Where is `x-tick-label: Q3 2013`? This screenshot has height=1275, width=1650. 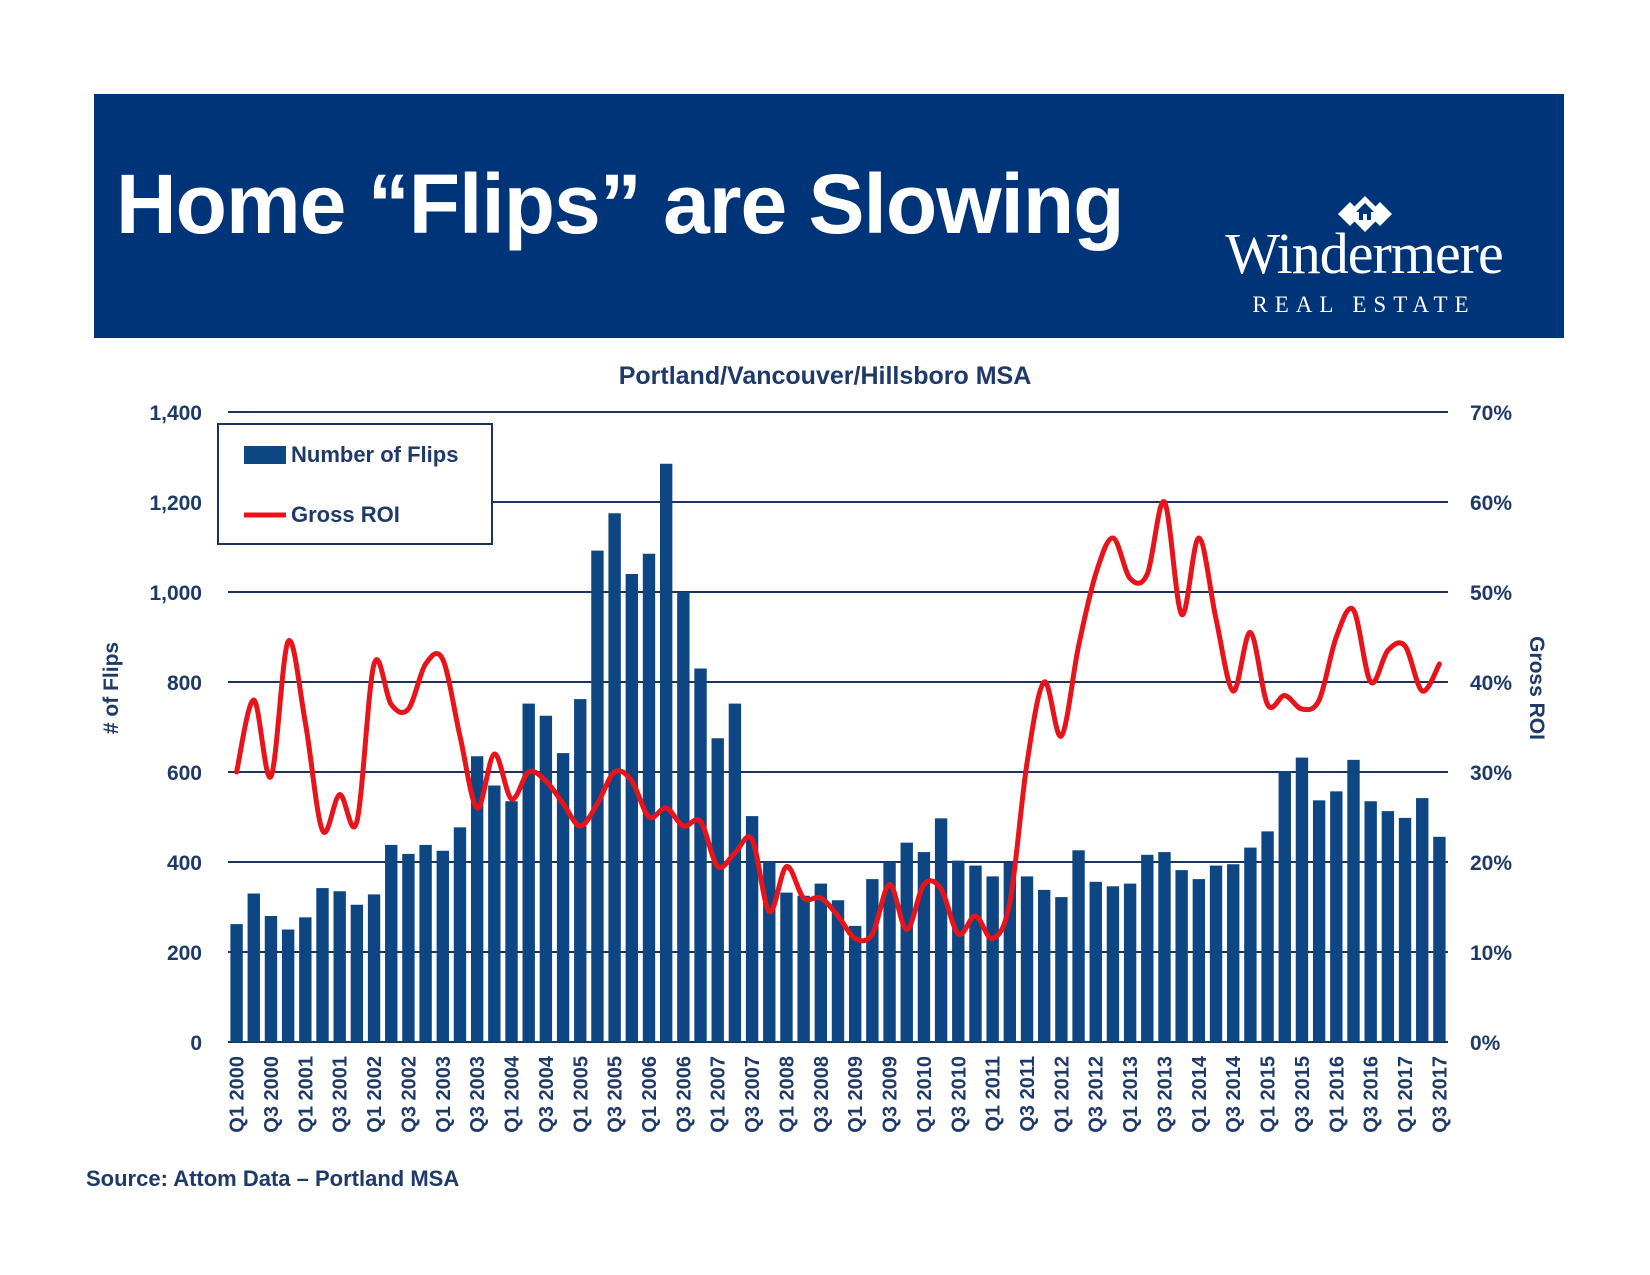 x-tick-label: Q3 2013 is located at coordinates (1165, 1094).